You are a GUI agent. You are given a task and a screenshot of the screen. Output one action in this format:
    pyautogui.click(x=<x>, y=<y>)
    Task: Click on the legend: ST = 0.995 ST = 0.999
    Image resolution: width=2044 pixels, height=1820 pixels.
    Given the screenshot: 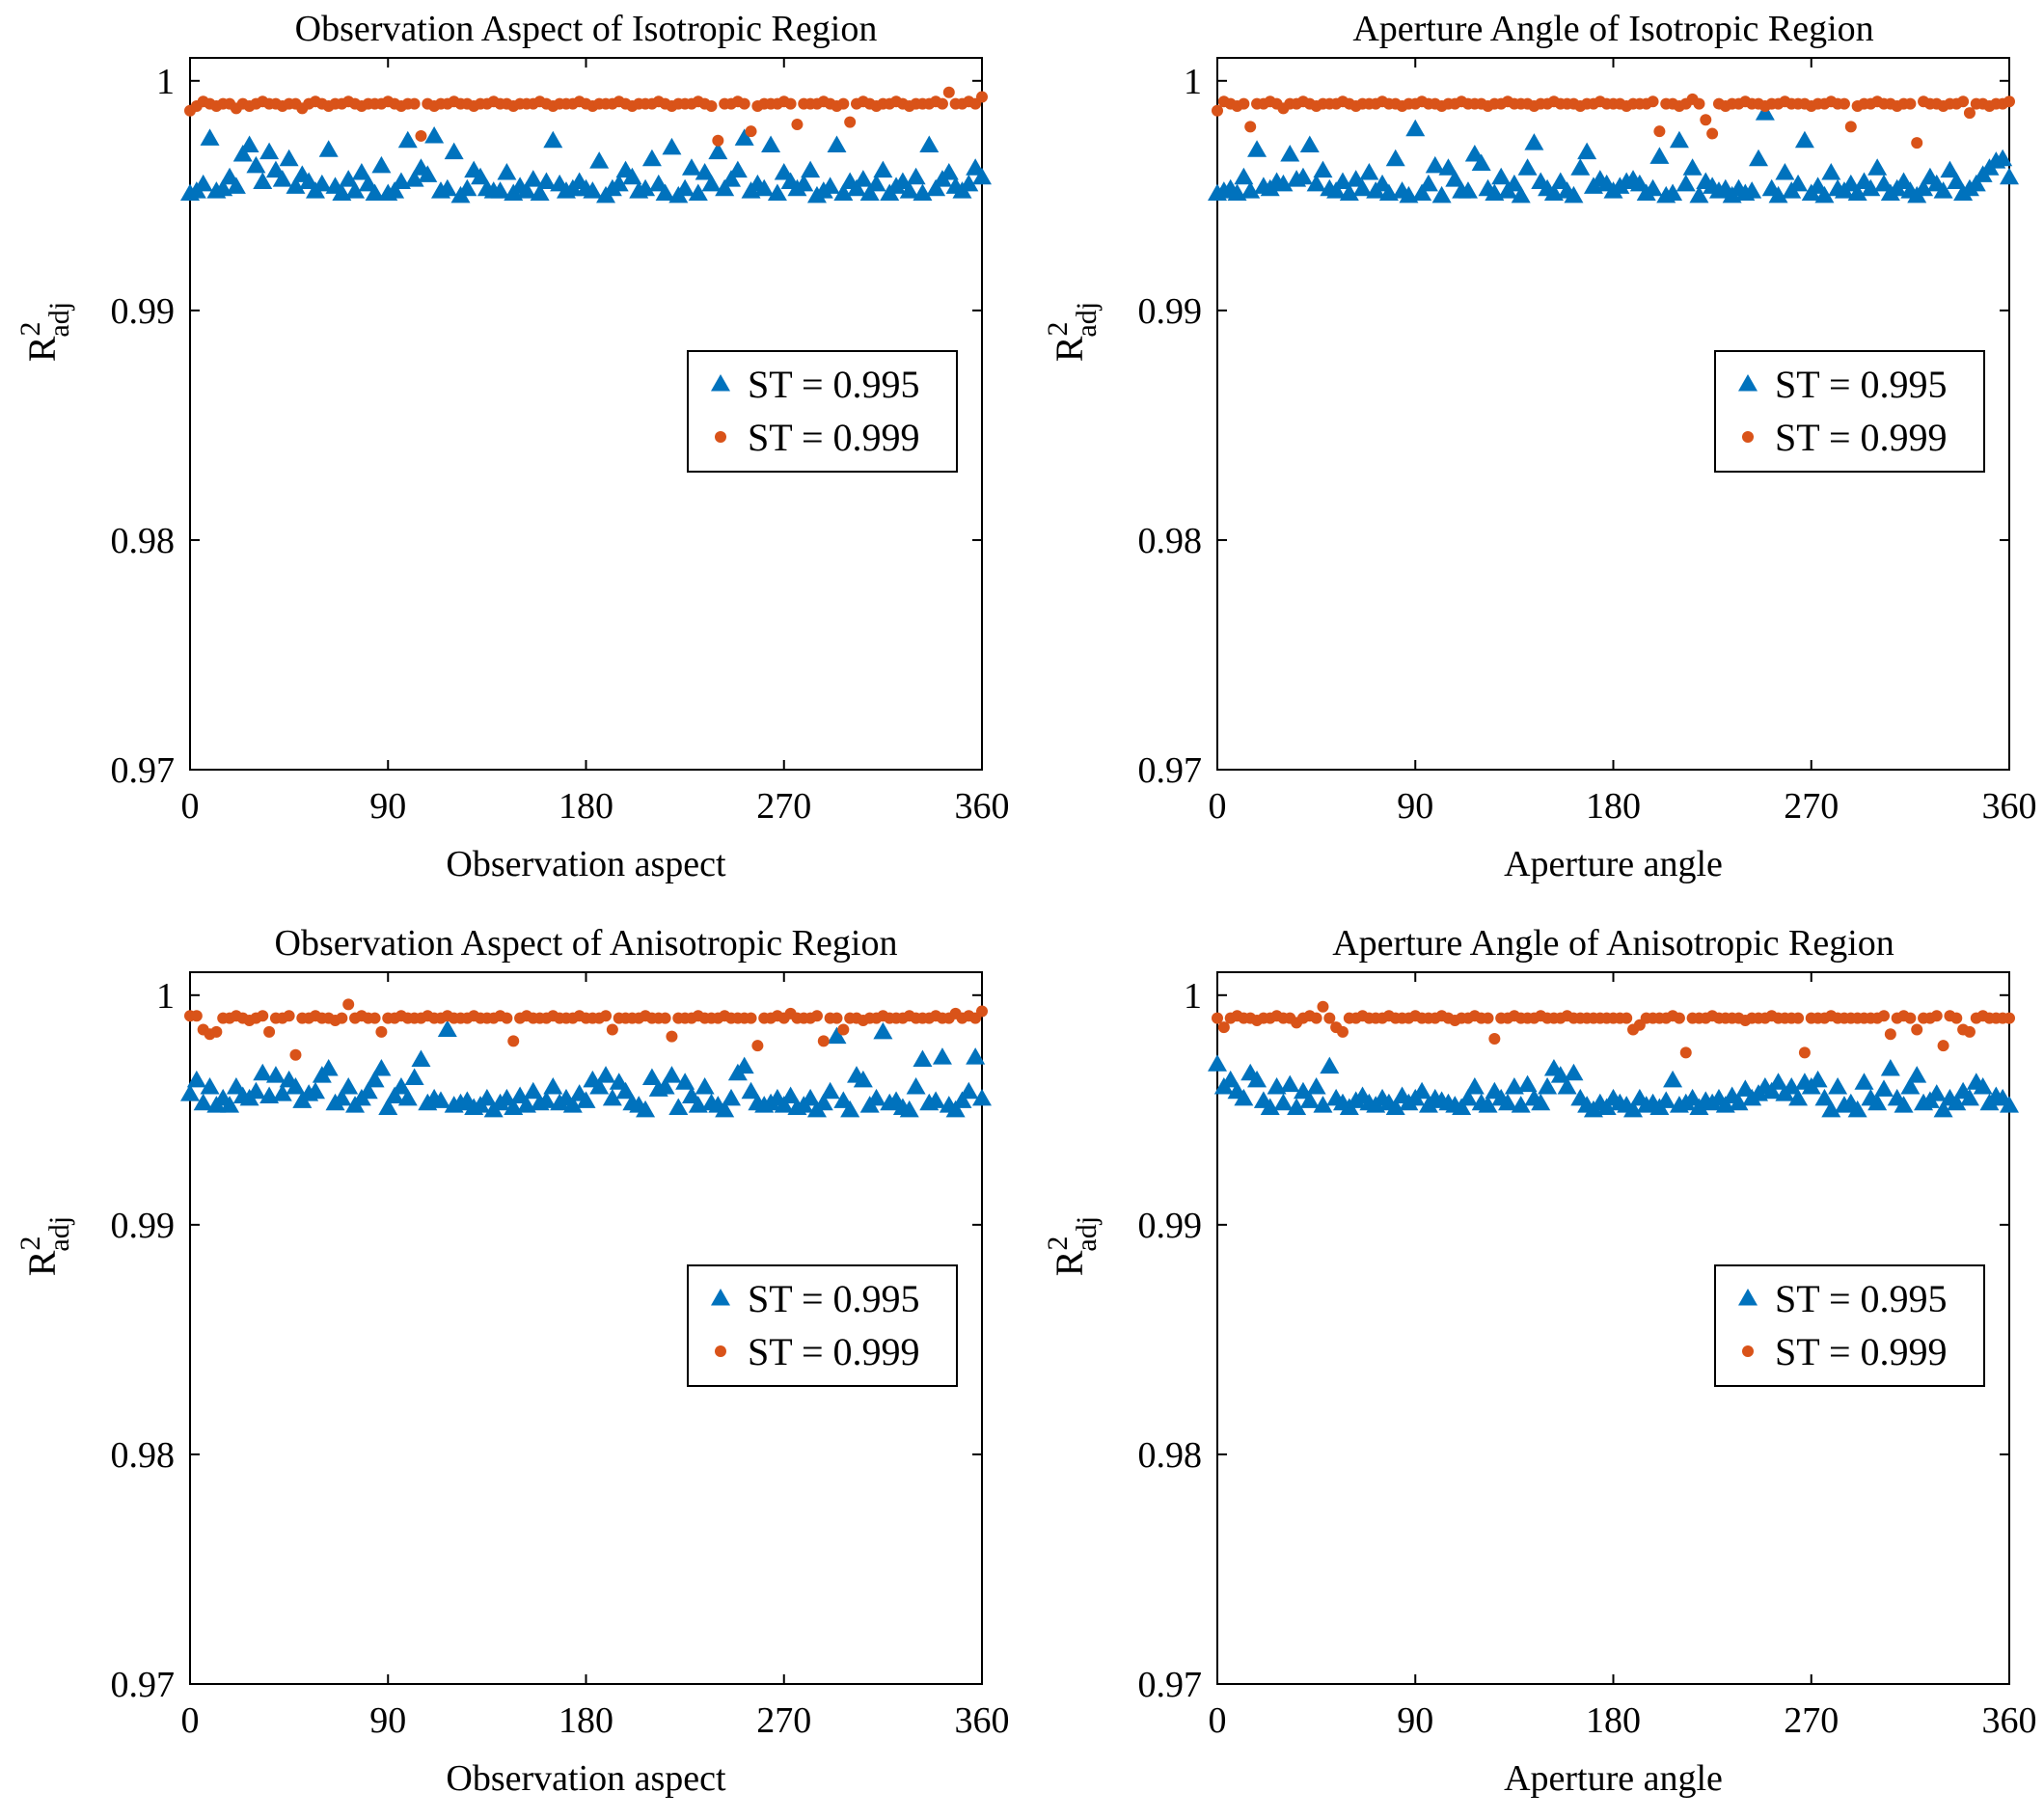 What is the action you would take?
    pyautogui.click(x=823, y=412)
    